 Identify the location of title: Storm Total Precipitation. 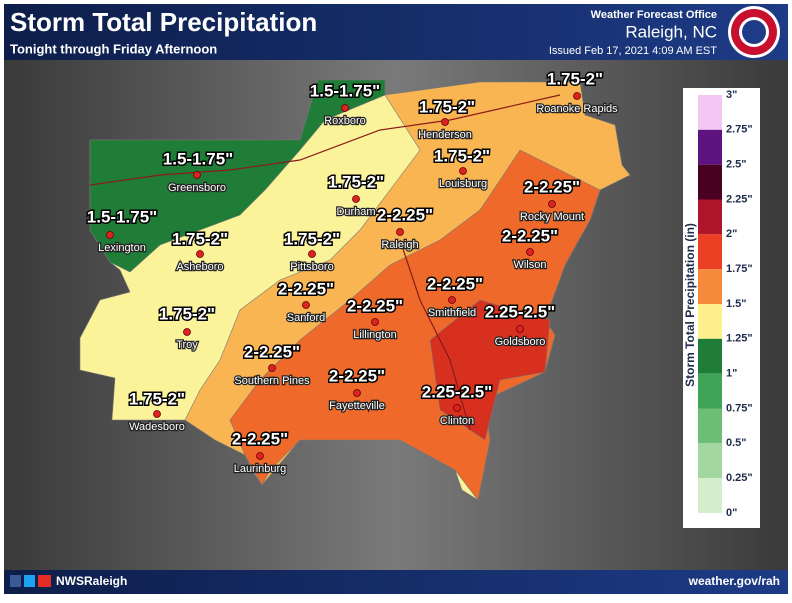
(163, 22).